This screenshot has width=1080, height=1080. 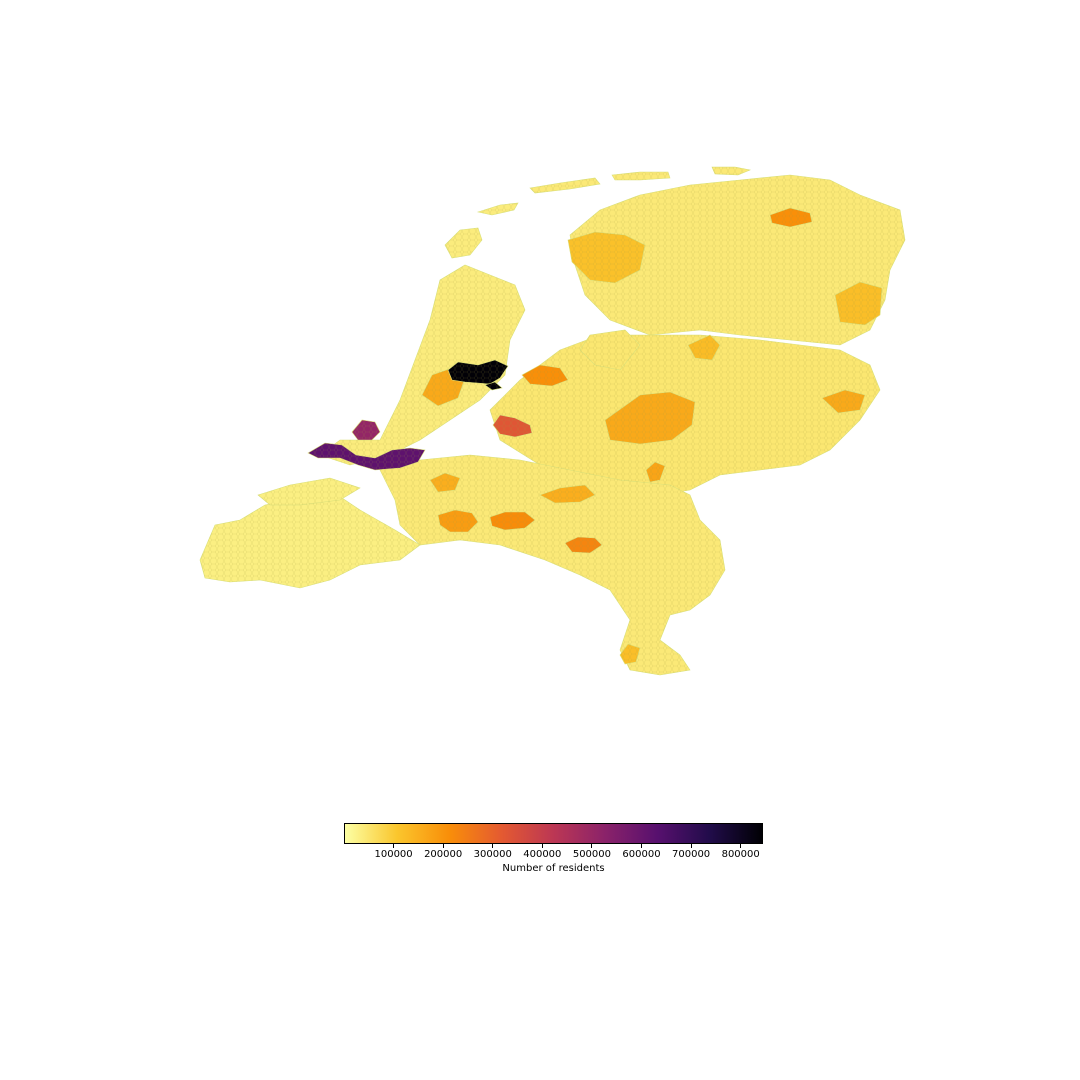 What do you see at coordinates (641, 854) in the screenshot?
I see `tick-label: 600000` at bounding box center [641, 854].